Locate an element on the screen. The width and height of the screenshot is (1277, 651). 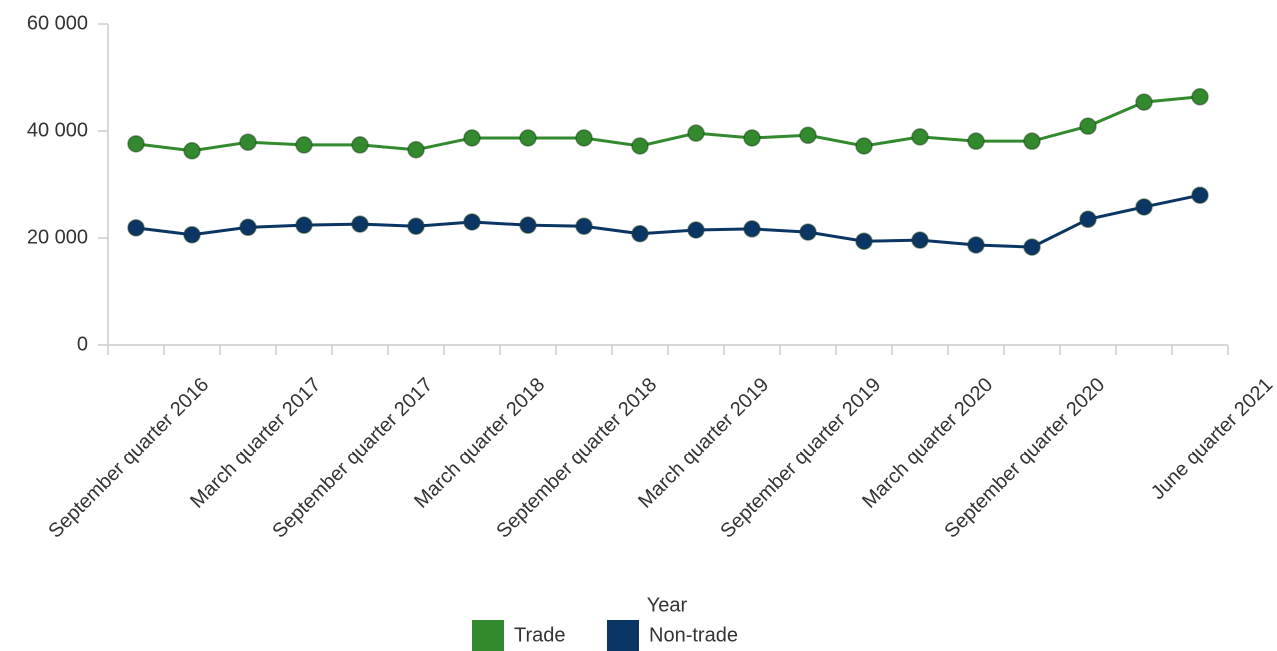
y-tick-label: 60 000 is located at coordinates (57, 23).